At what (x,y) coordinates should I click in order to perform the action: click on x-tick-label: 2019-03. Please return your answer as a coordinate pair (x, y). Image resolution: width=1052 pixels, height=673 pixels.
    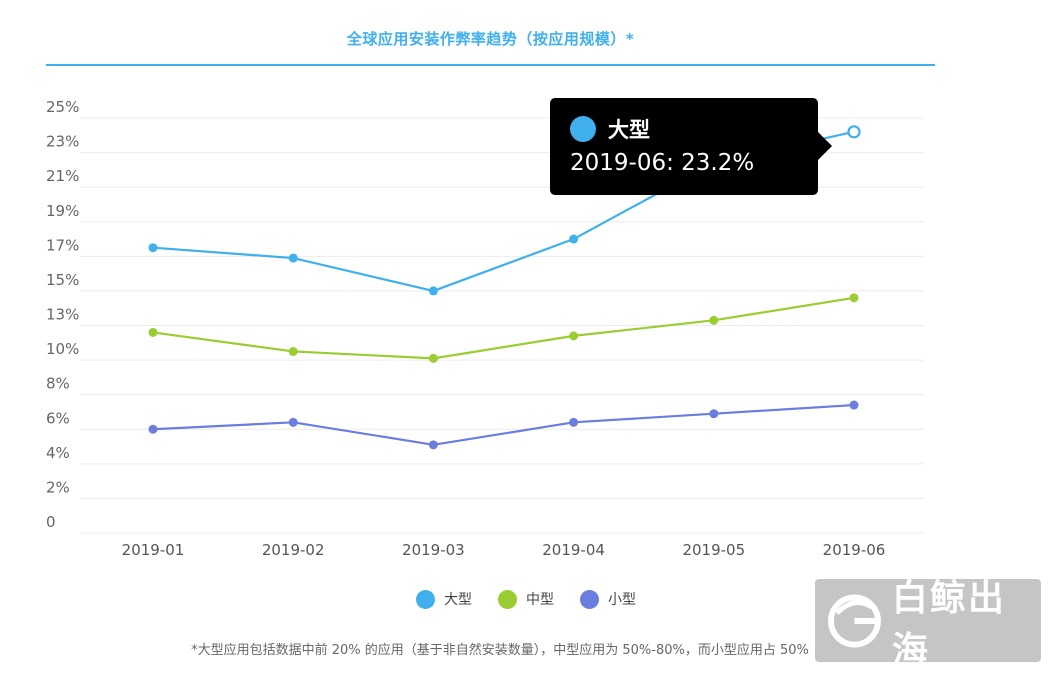
    Looking at the image, I should click on (433, 550).